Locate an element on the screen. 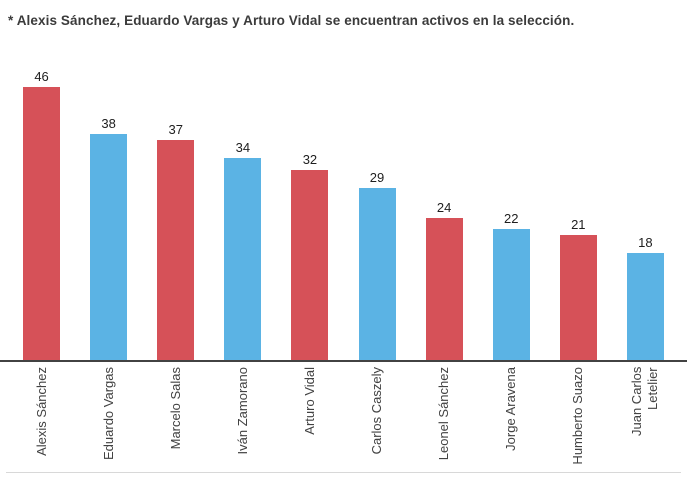  label-cell: Arturo Vidal is located at coordinates (309, 418).